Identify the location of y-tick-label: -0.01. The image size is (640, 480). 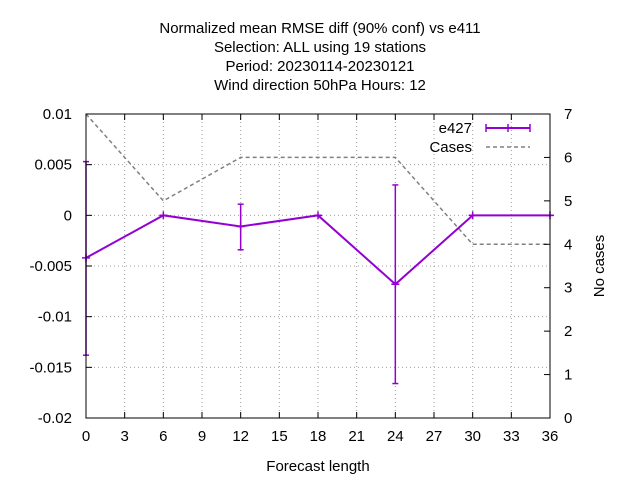
(55, 317).